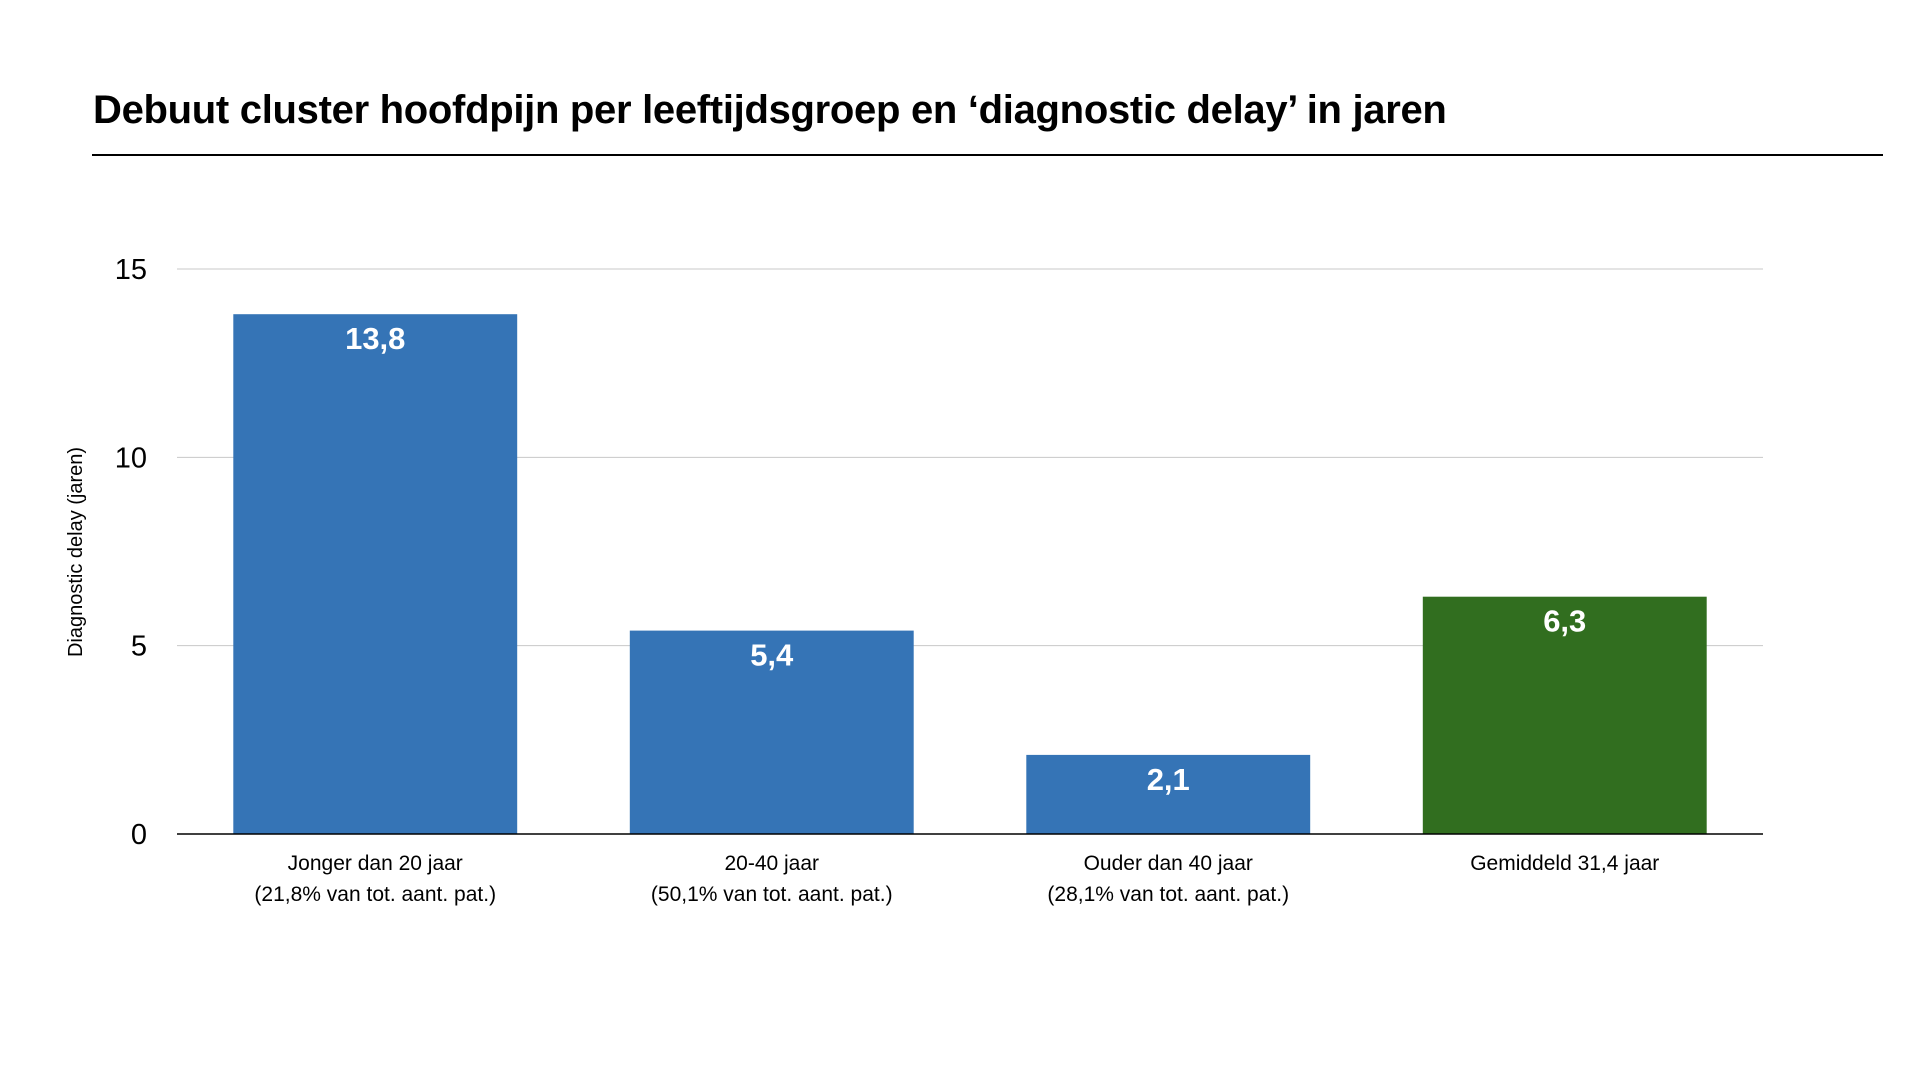  I want to click on bar-value-label: 6,3, so click(1564, 621).